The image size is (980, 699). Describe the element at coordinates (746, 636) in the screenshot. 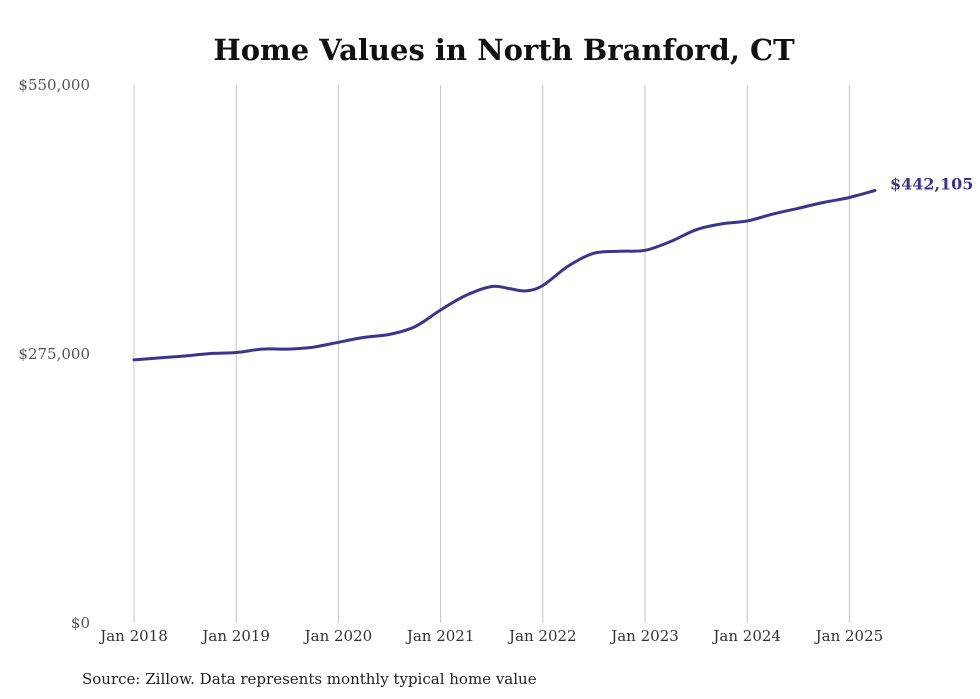

I see `x-tick-label: Jan 2024` at that location.